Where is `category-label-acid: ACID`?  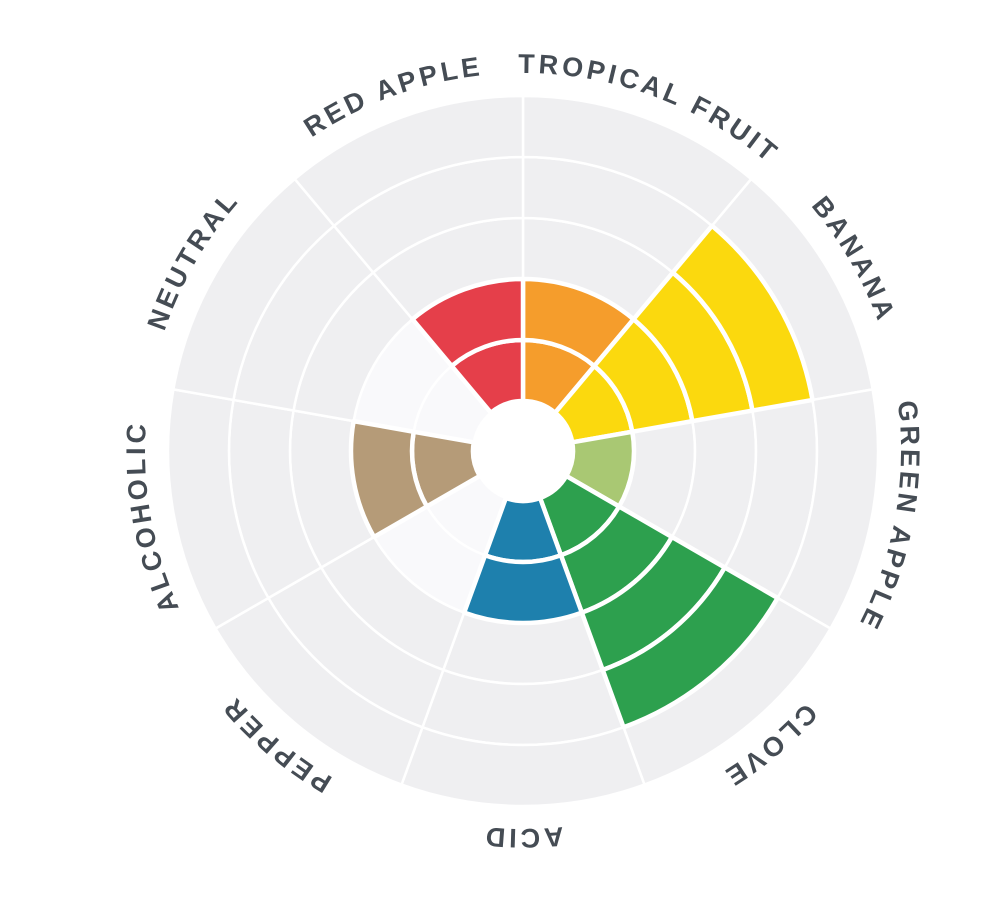
category-label-acid: ACID is located at coordinates (522, 837).